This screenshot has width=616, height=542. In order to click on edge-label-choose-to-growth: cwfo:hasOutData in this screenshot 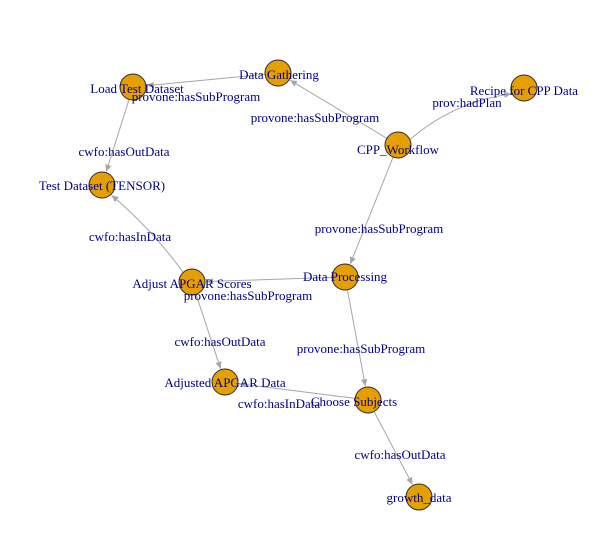, I will do `click(400, 454)`.